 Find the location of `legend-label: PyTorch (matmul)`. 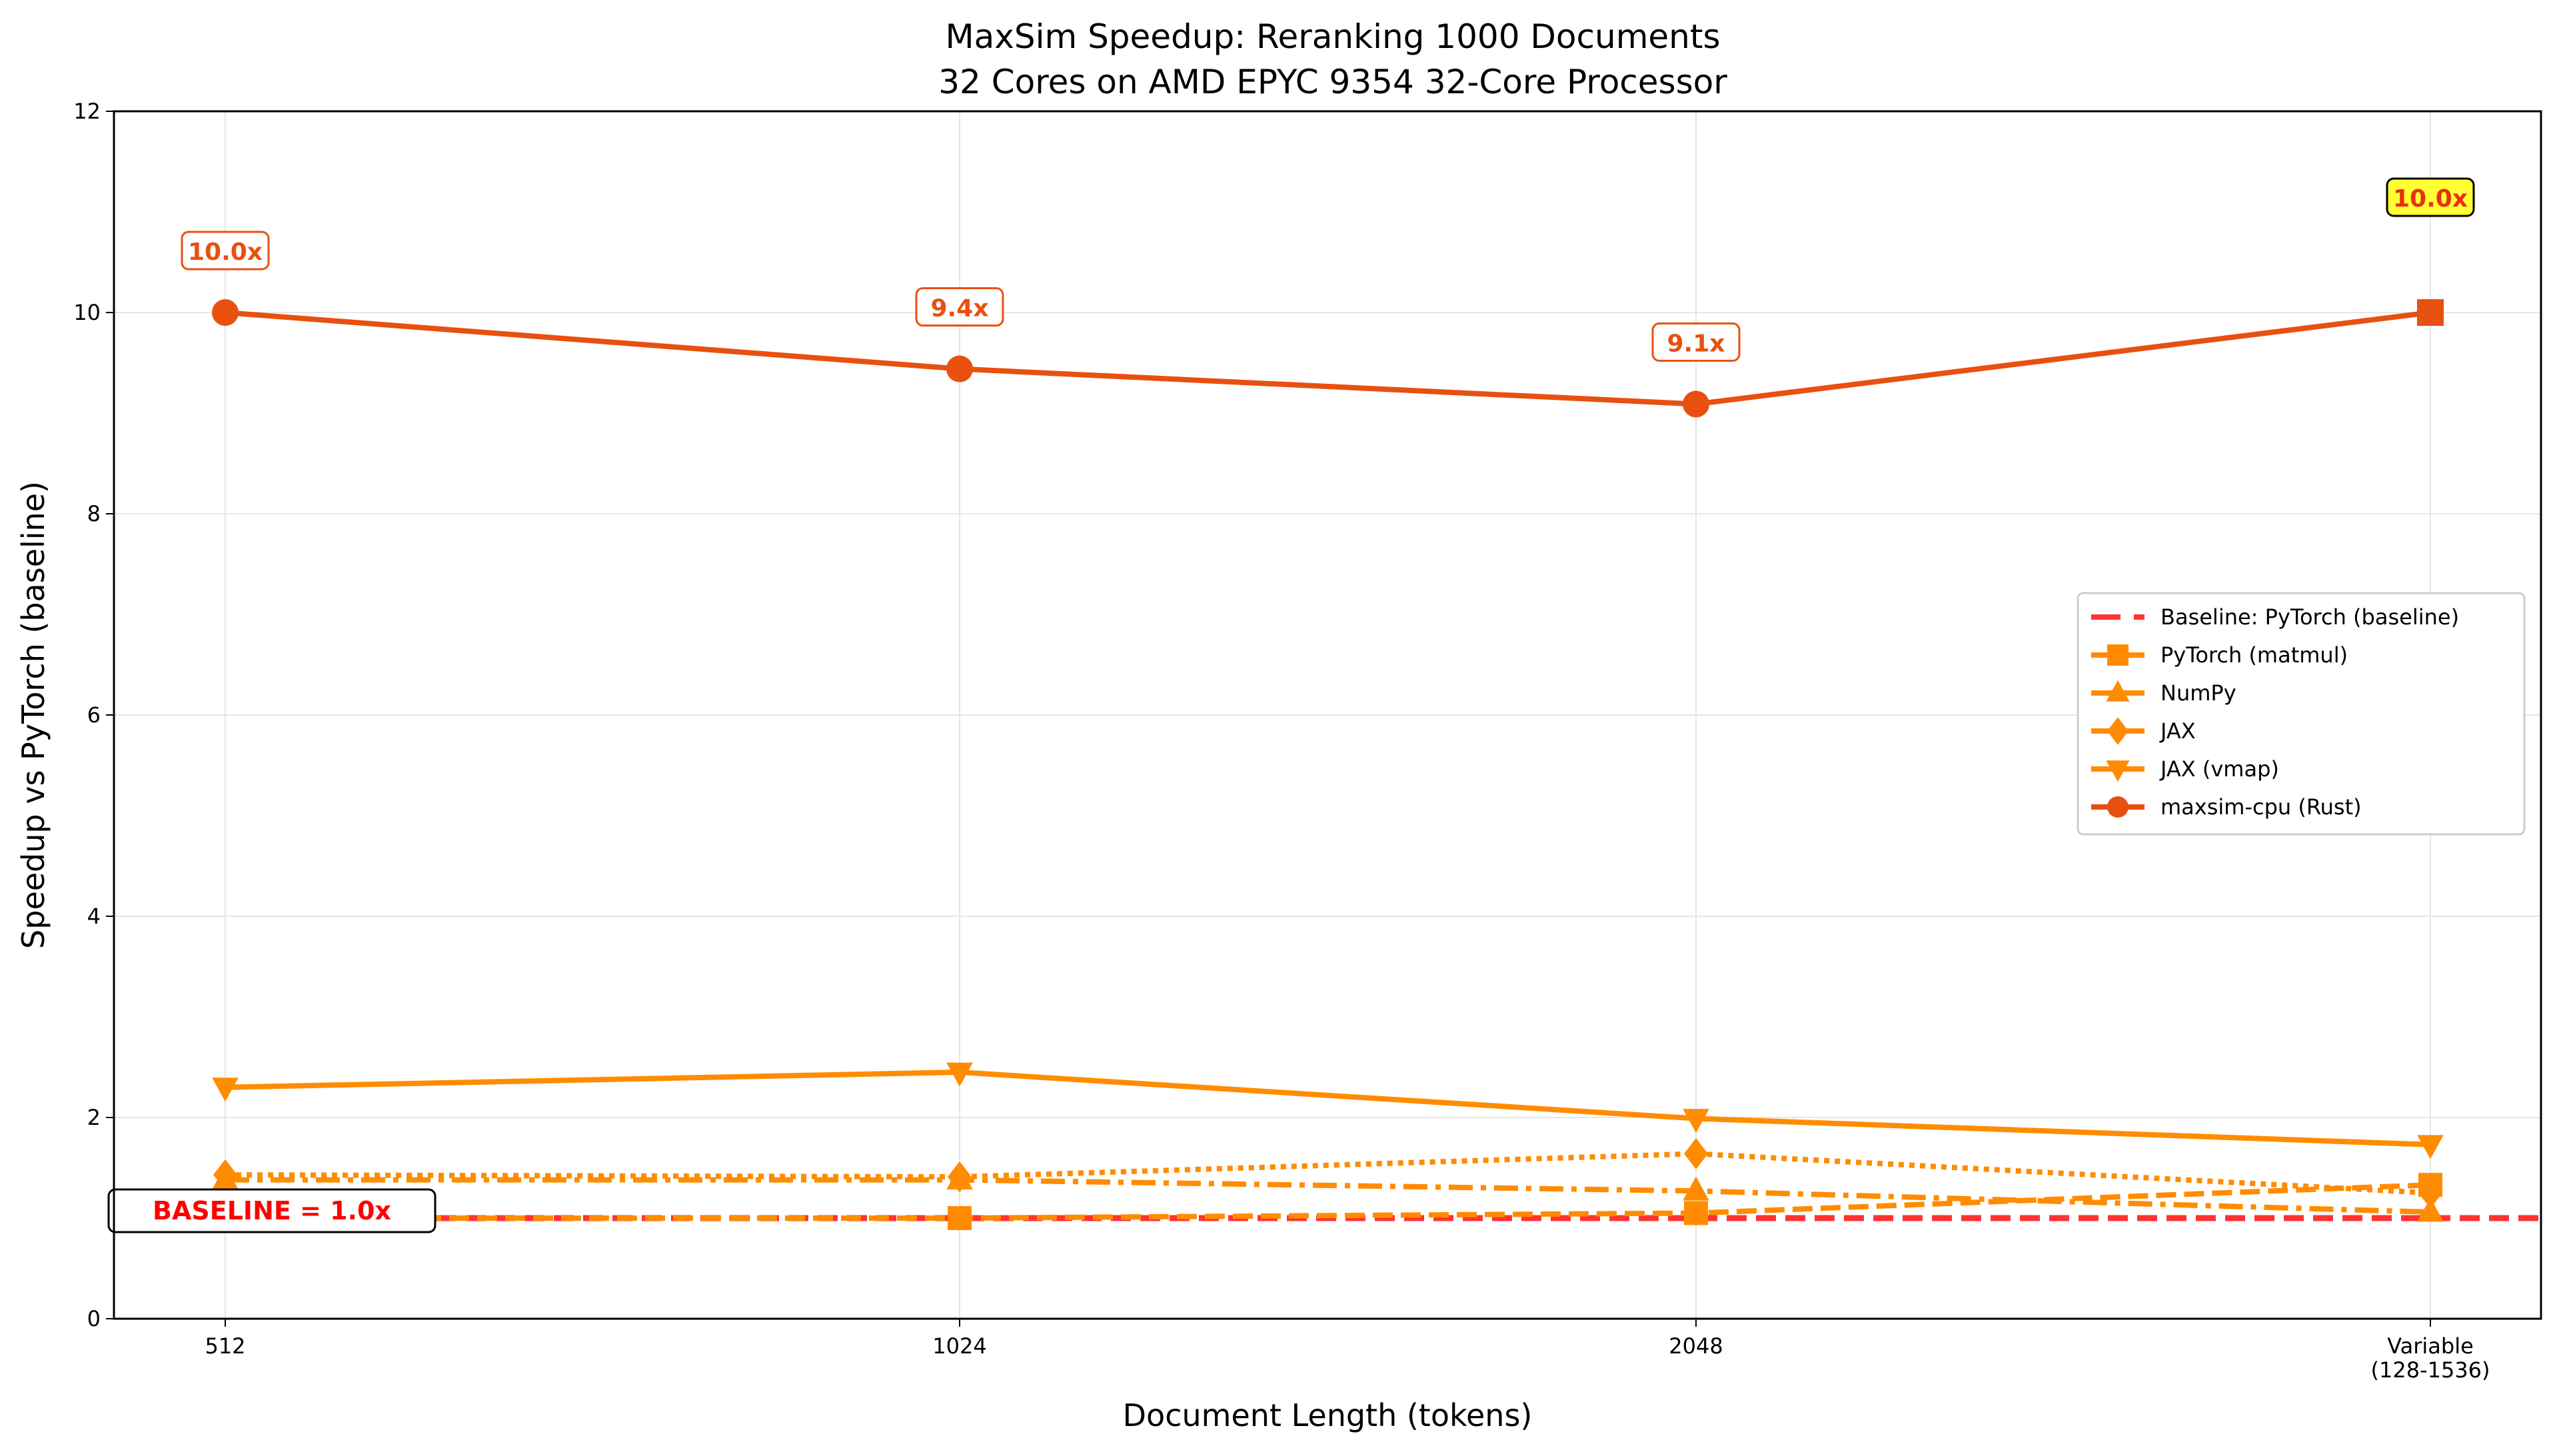

legend-label: PyTorch (matmul) is located at coordinates (2254, 655).